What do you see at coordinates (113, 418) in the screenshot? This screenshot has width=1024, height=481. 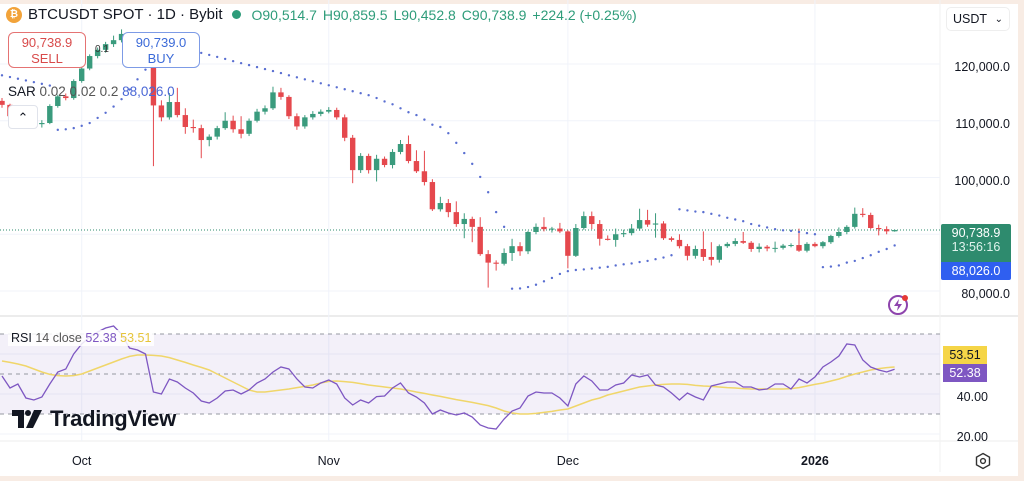 I see `tradingview-logo-text: TradingView` at bounding box center [113, 418].